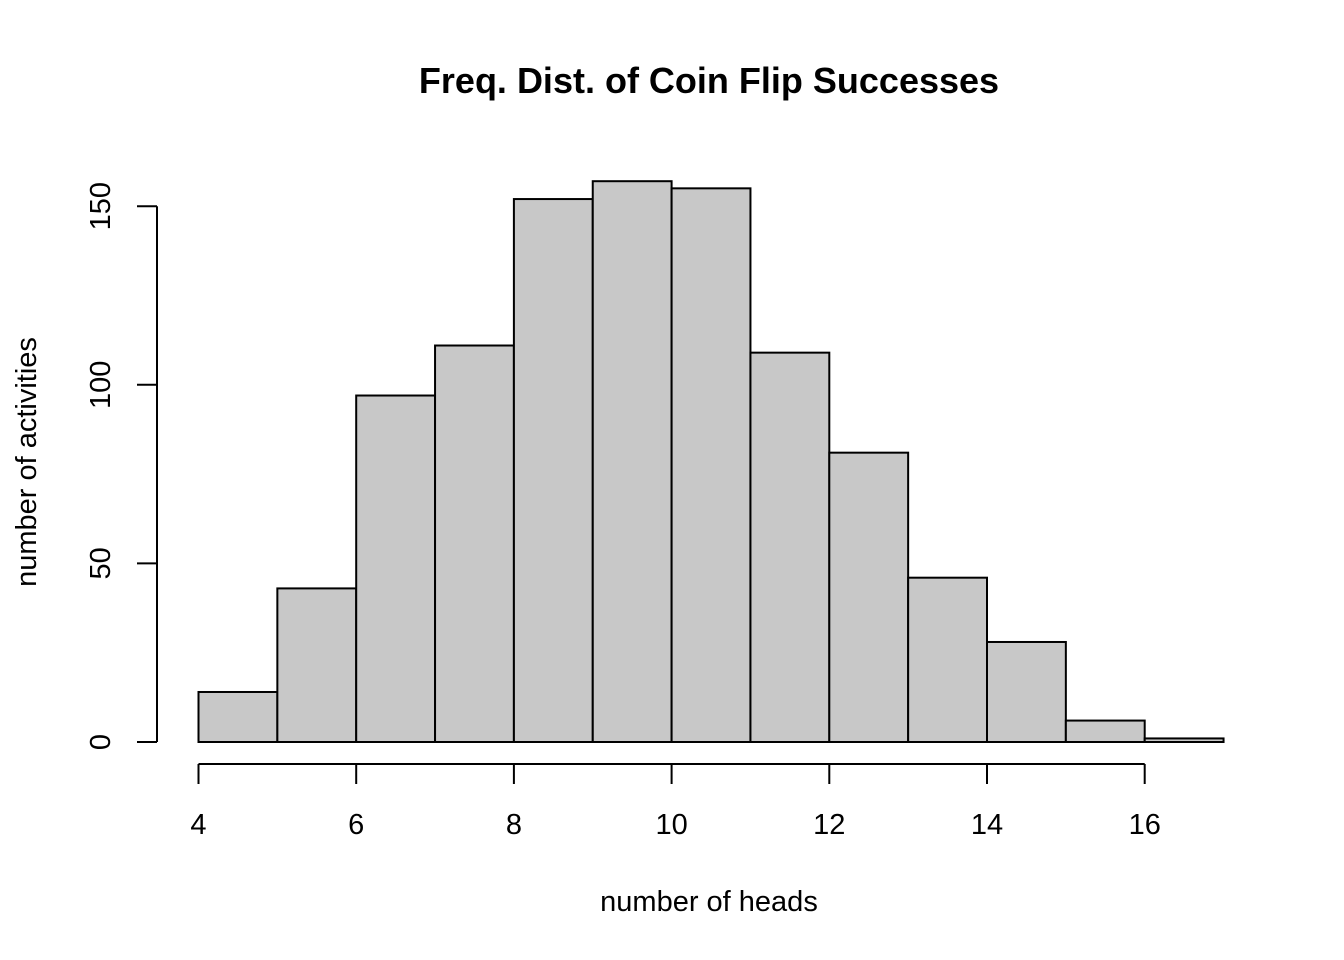 Image resolution: width=1344 pixels, height=960 pixels. What do you see at coordinates (101, 385) in the screenshot?
I see `y-tick-label: 100` at bounding box center [101, 385].